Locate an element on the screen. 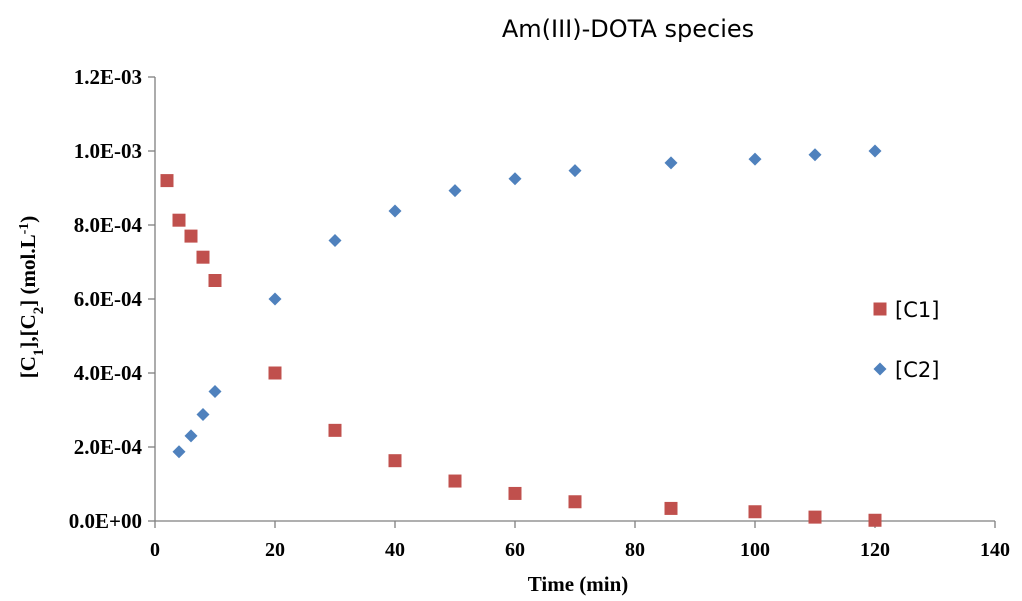  y-tick-label: 6.0E-04 is located at coordinates (108, 299).